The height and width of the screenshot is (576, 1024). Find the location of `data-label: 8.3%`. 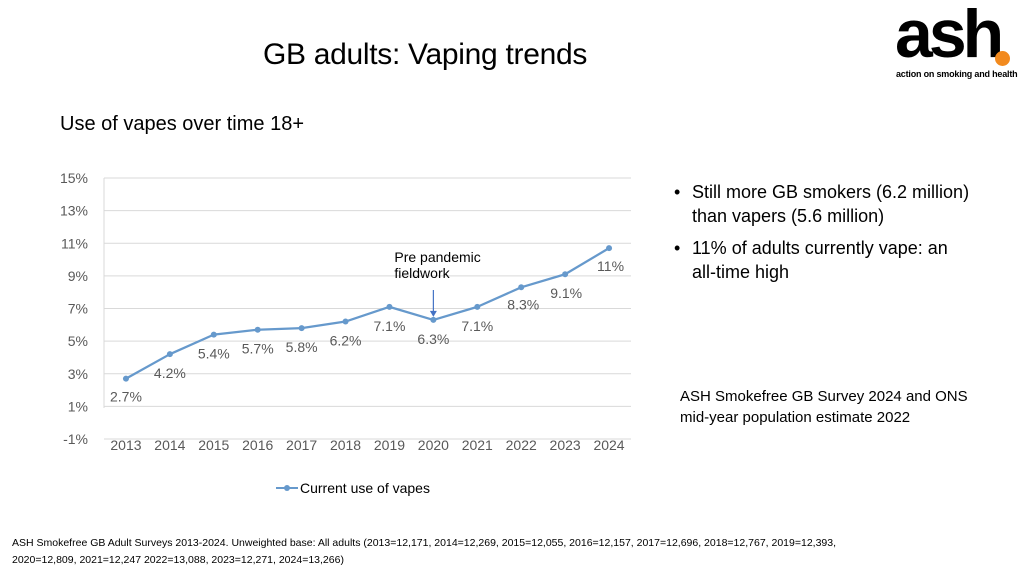

data-label: 8.3% is located at coordinates (523, 304).